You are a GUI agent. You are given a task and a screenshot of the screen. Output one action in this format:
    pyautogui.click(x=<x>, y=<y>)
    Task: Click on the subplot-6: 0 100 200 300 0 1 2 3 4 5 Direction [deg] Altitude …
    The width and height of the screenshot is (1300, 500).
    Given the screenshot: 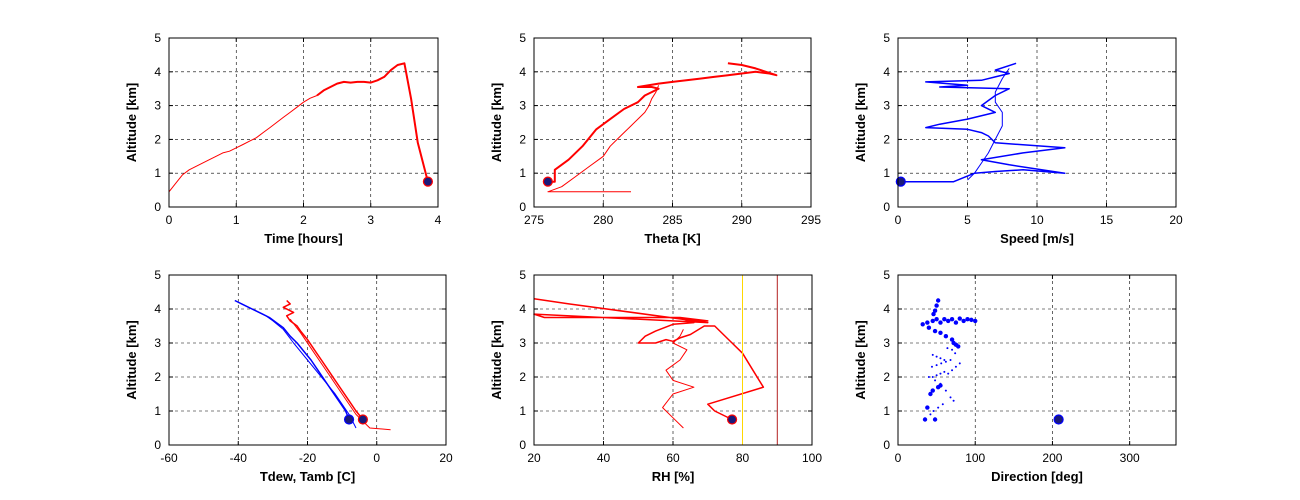 What is the action you would take?
    pyautogui.click(x=1015, y=376)
    